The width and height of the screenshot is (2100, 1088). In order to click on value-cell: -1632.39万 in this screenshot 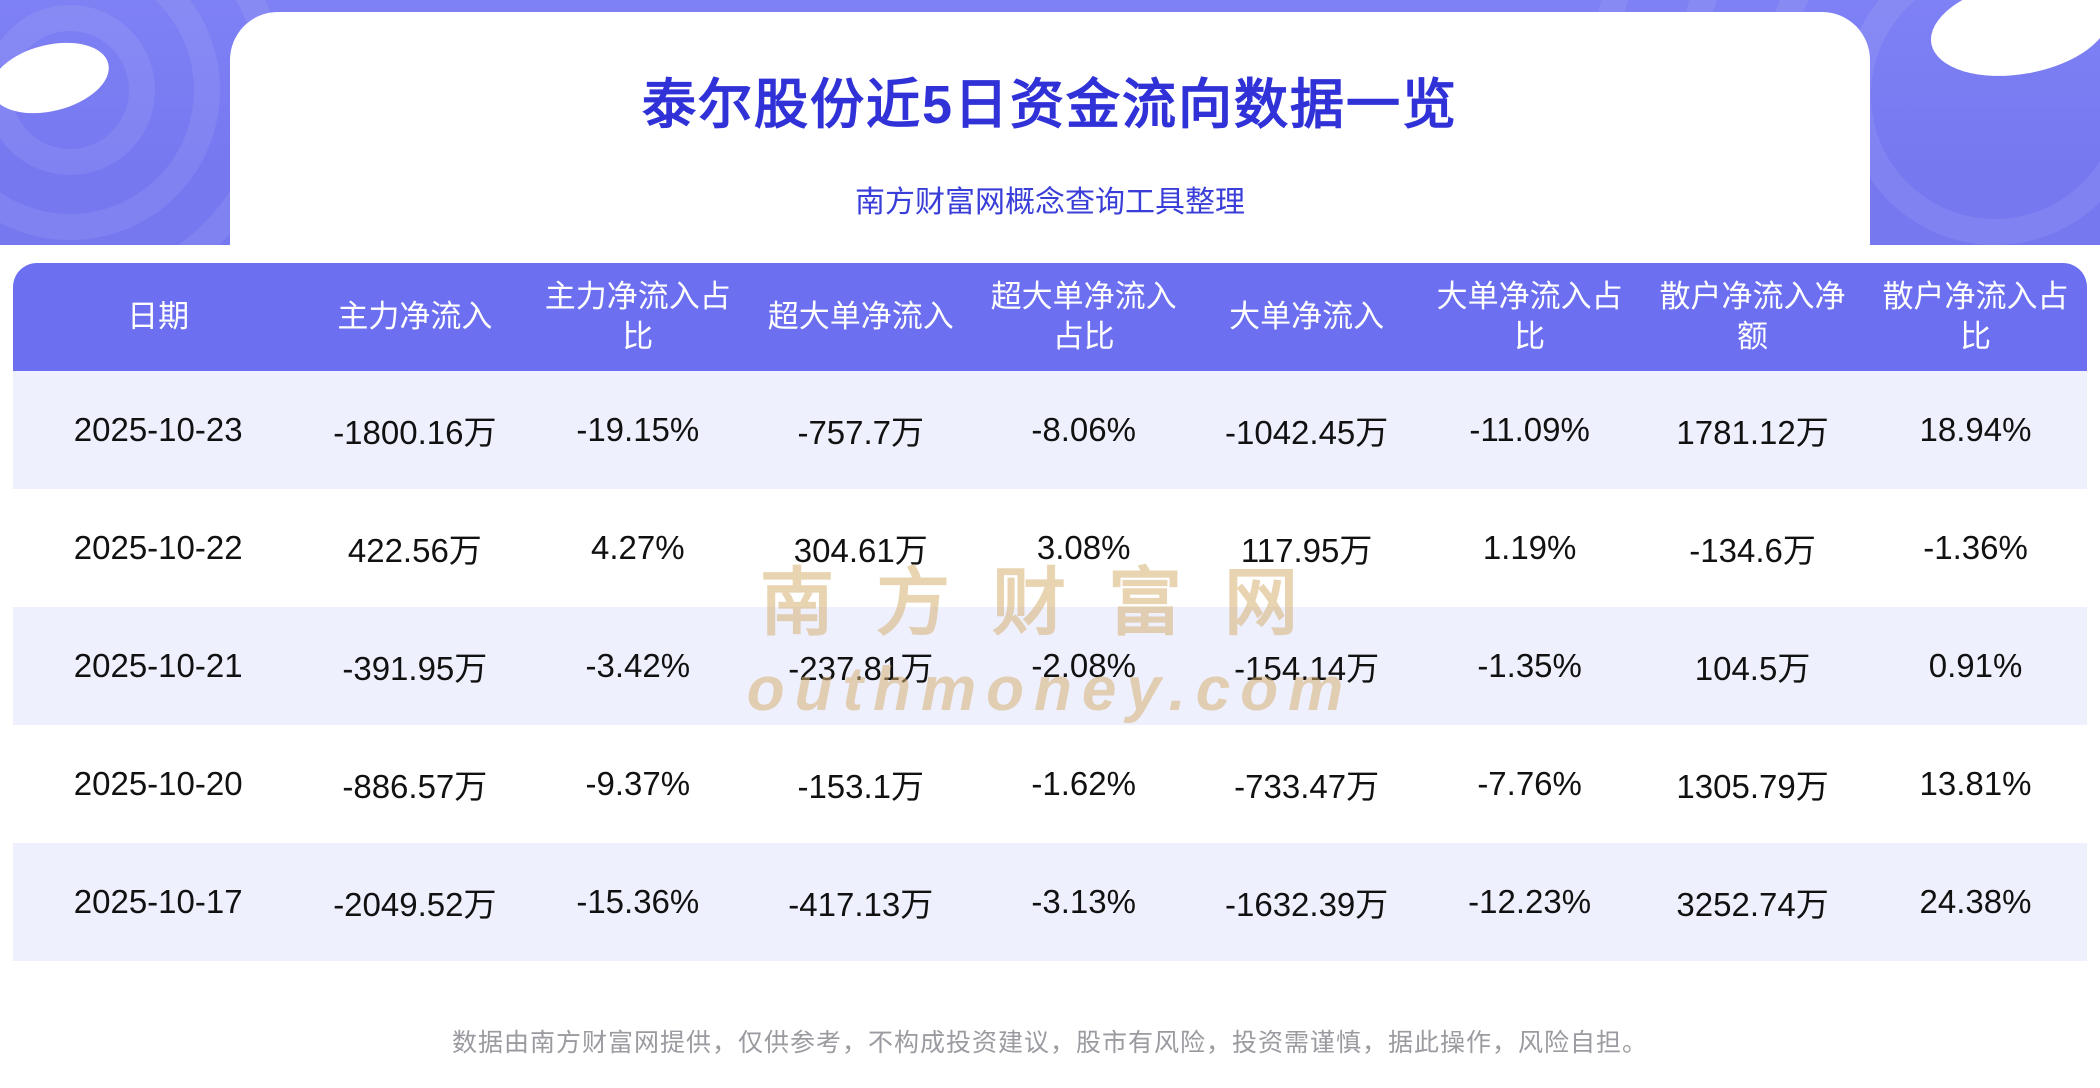, I will do `click(1307, 904)`.